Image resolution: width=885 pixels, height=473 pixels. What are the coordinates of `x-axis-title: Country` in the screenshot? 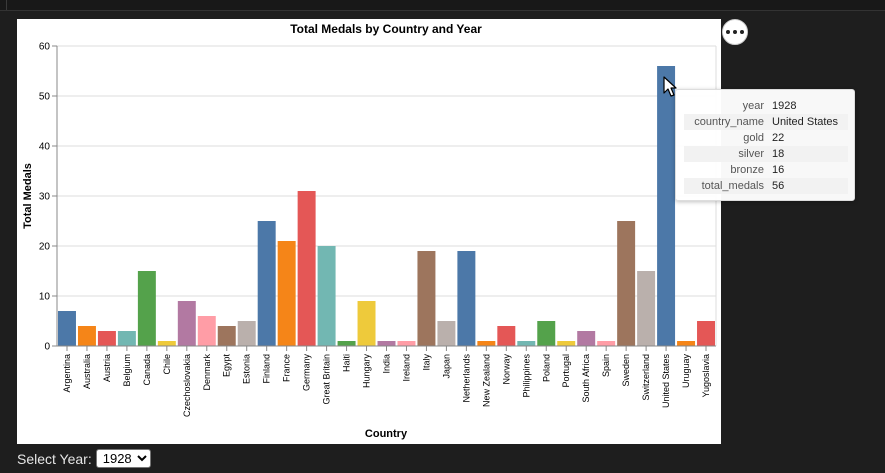 It's located at (386, 434).